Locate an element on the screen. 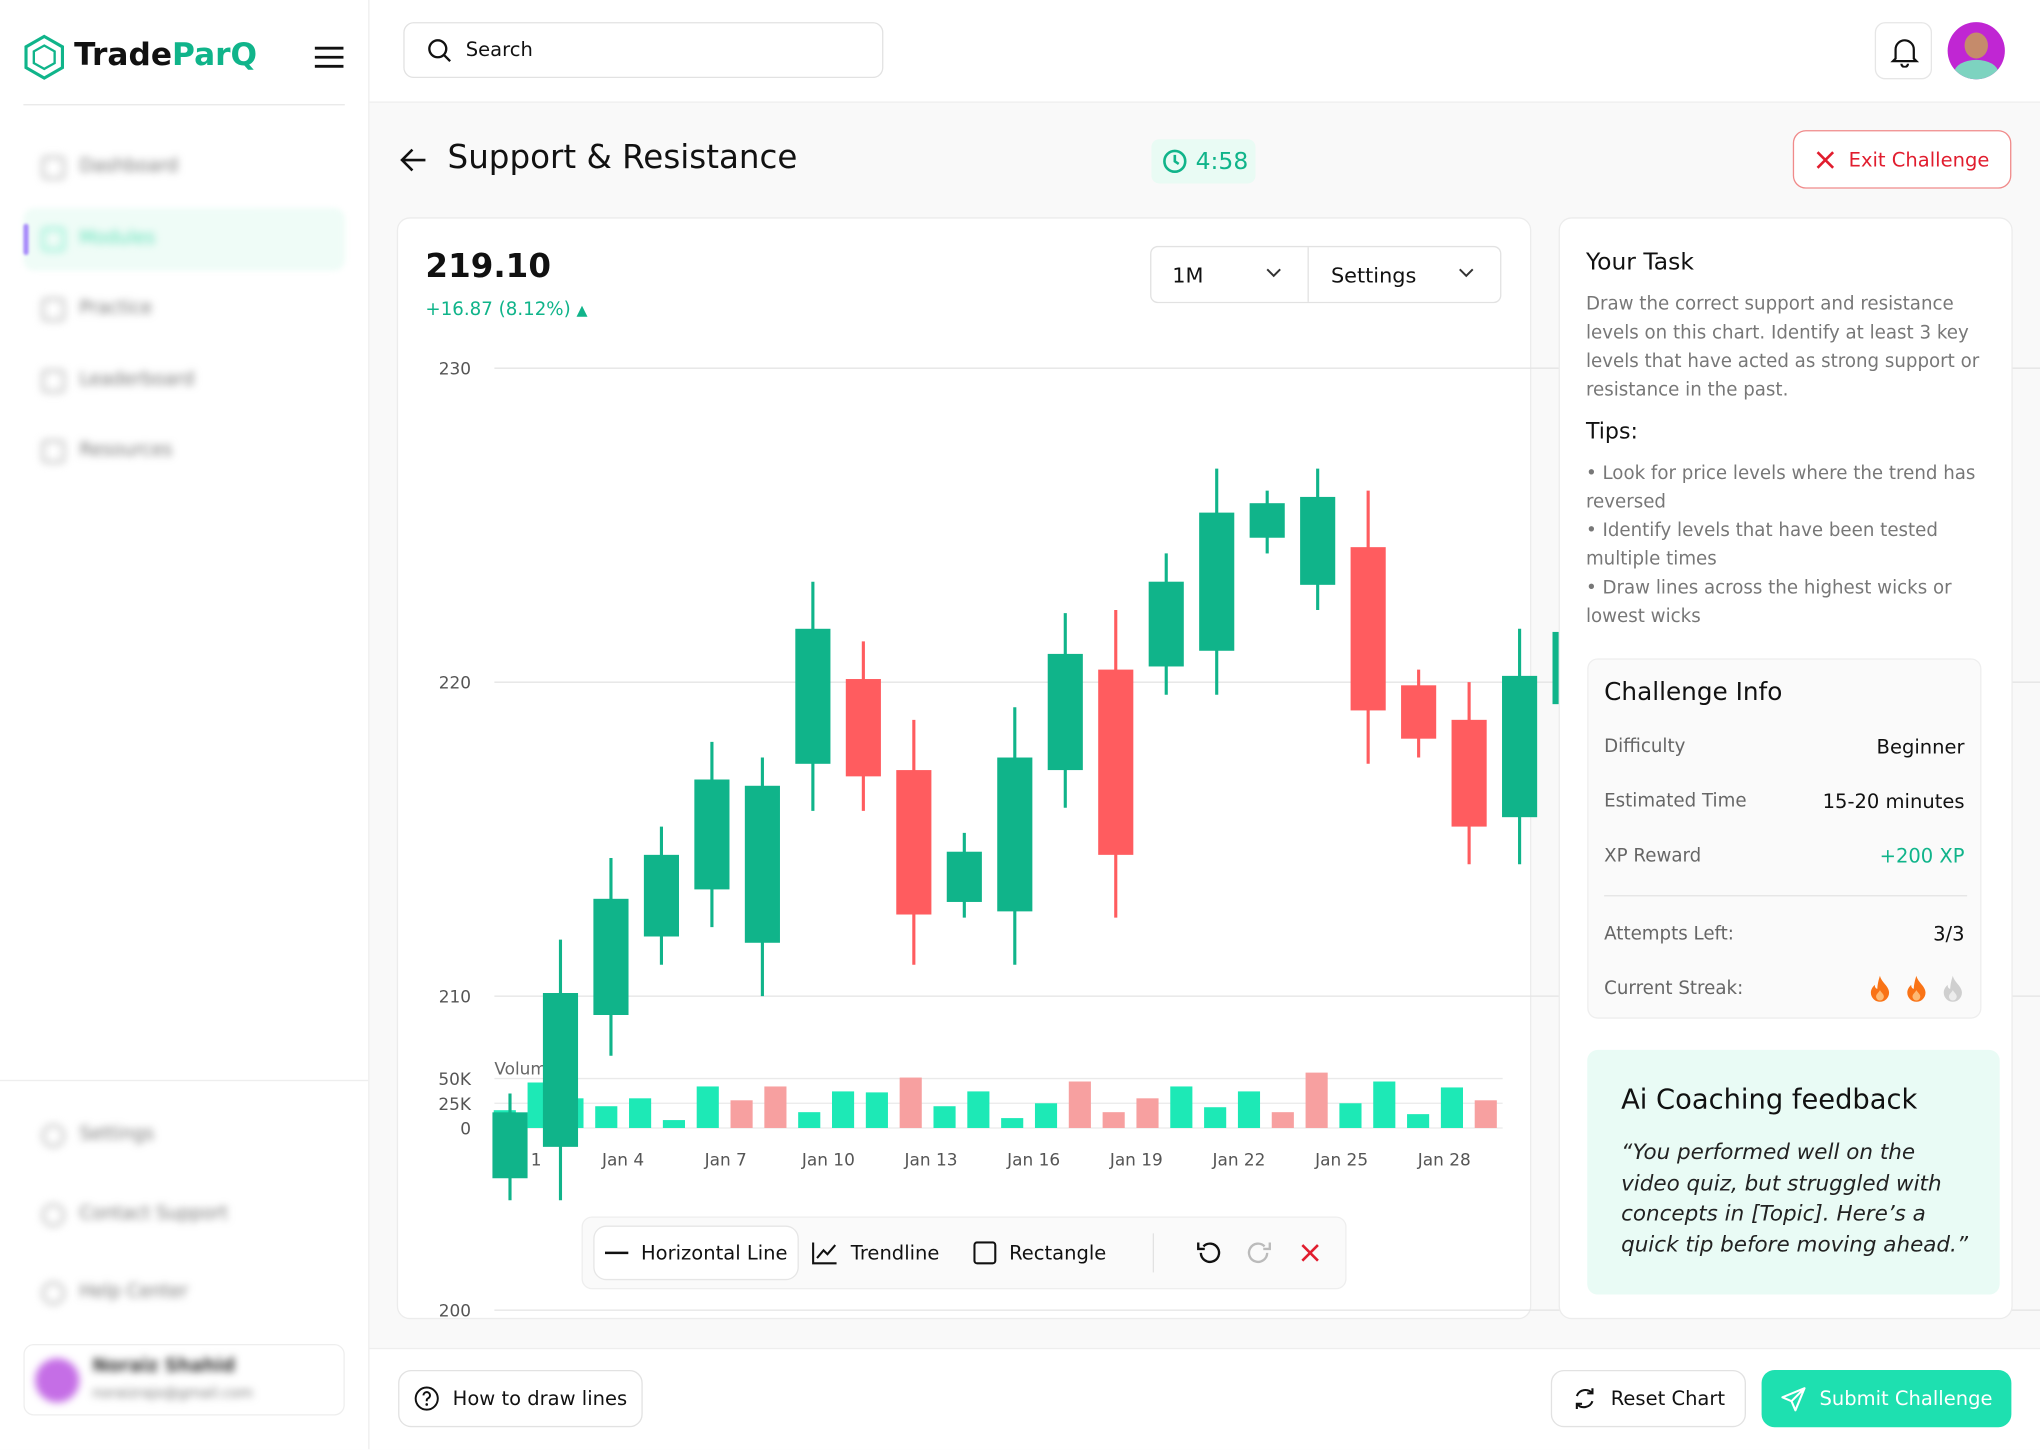 This screenshot has height=1450, width=2040. up-arrow: ▲ is located at coordinates (582, 310).